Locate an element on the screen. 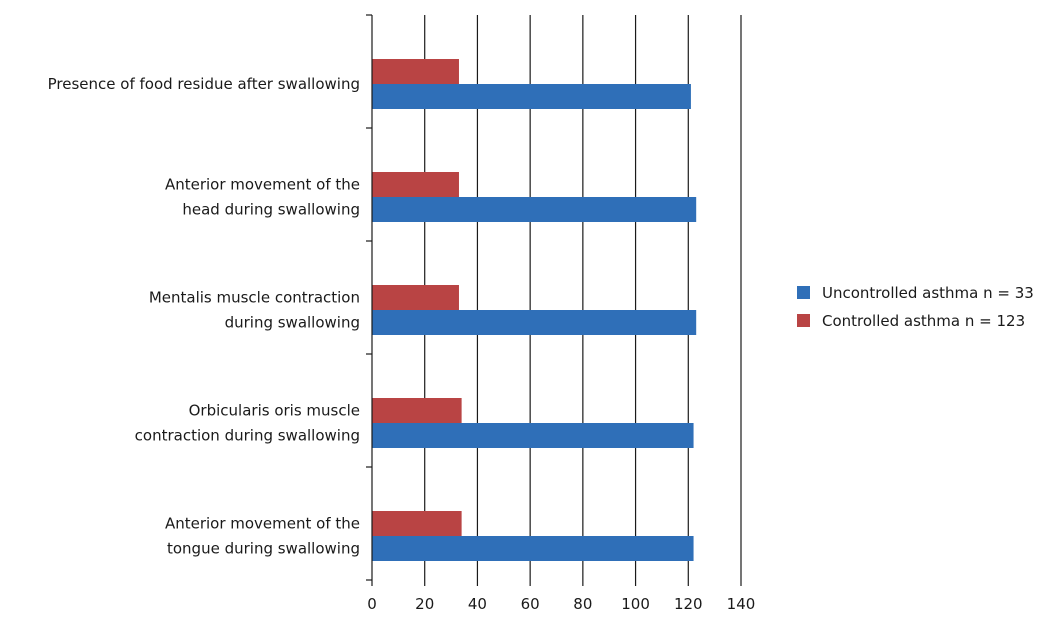 The width and height of the screenshot is (1056, 621). x-tick-label: 20 is located at coordinates (424, 604).